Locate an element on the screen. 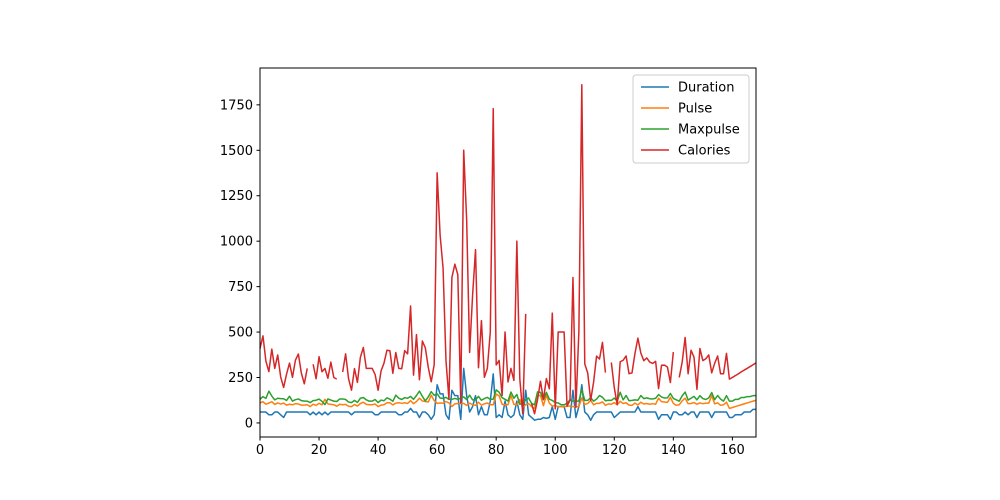 This screenshot has height=500, width=1000. series-duration is located at coordinates (508, 394).